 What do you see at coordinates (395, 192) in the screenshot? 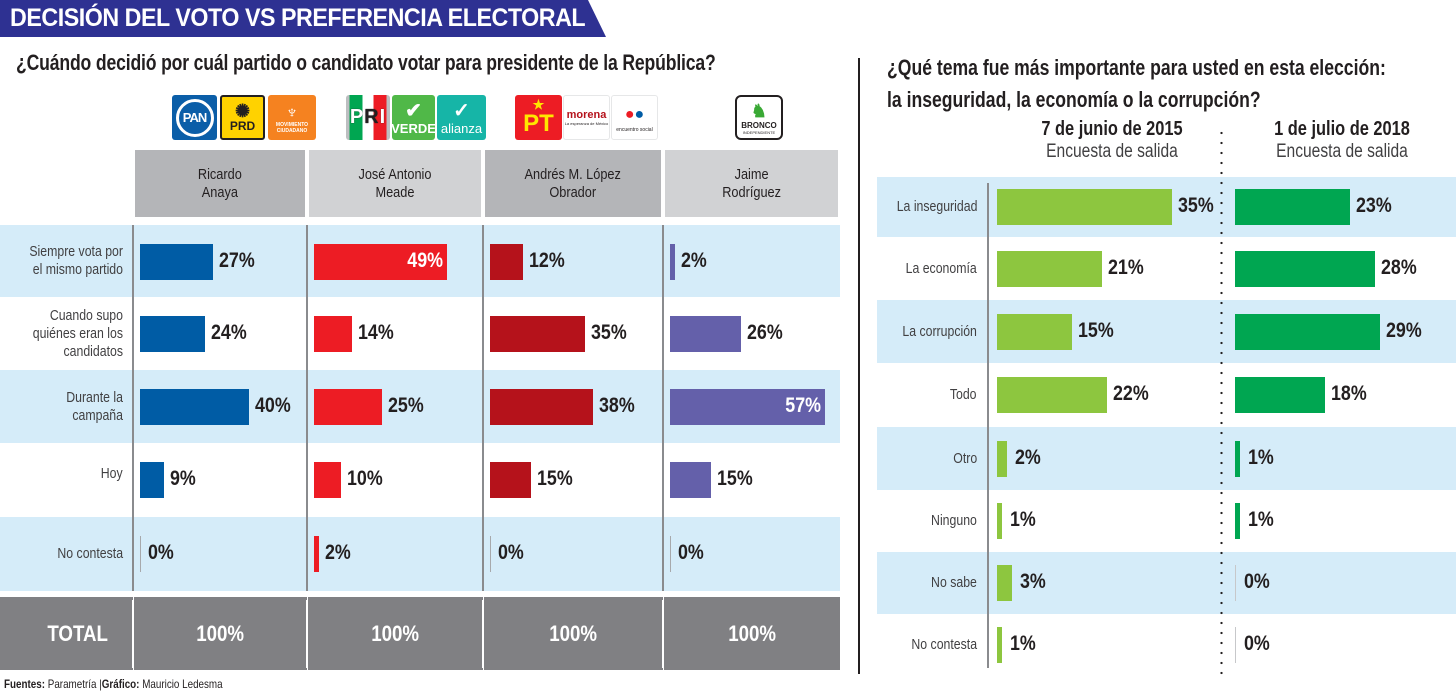
I see `header-line: Meade` at bounding box center [395, 192].